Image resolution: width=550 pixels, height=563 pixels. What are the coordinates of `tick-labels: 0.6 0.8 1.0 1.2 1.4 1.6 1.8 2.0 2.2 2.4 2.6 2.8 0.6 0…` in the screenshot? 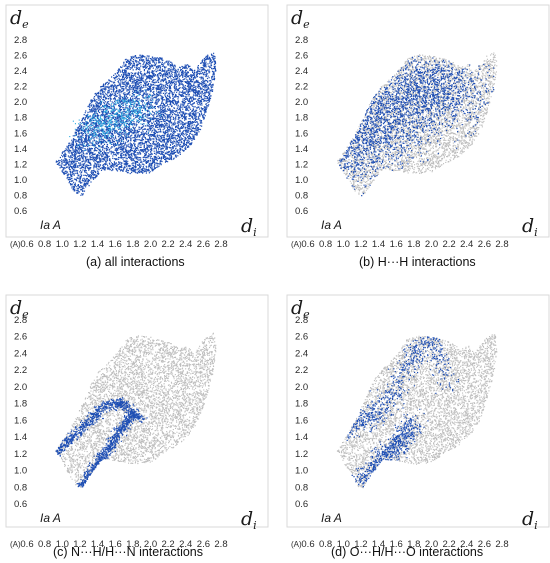 It's located at (402, 142).